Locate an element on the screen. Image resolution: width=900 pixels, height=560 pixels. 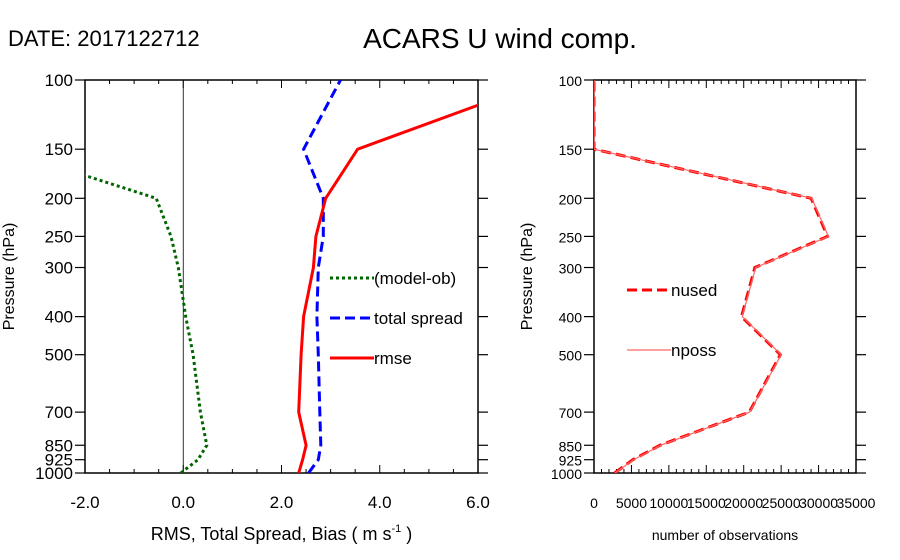
series-line-modelob is located at coordinates (147, 323).